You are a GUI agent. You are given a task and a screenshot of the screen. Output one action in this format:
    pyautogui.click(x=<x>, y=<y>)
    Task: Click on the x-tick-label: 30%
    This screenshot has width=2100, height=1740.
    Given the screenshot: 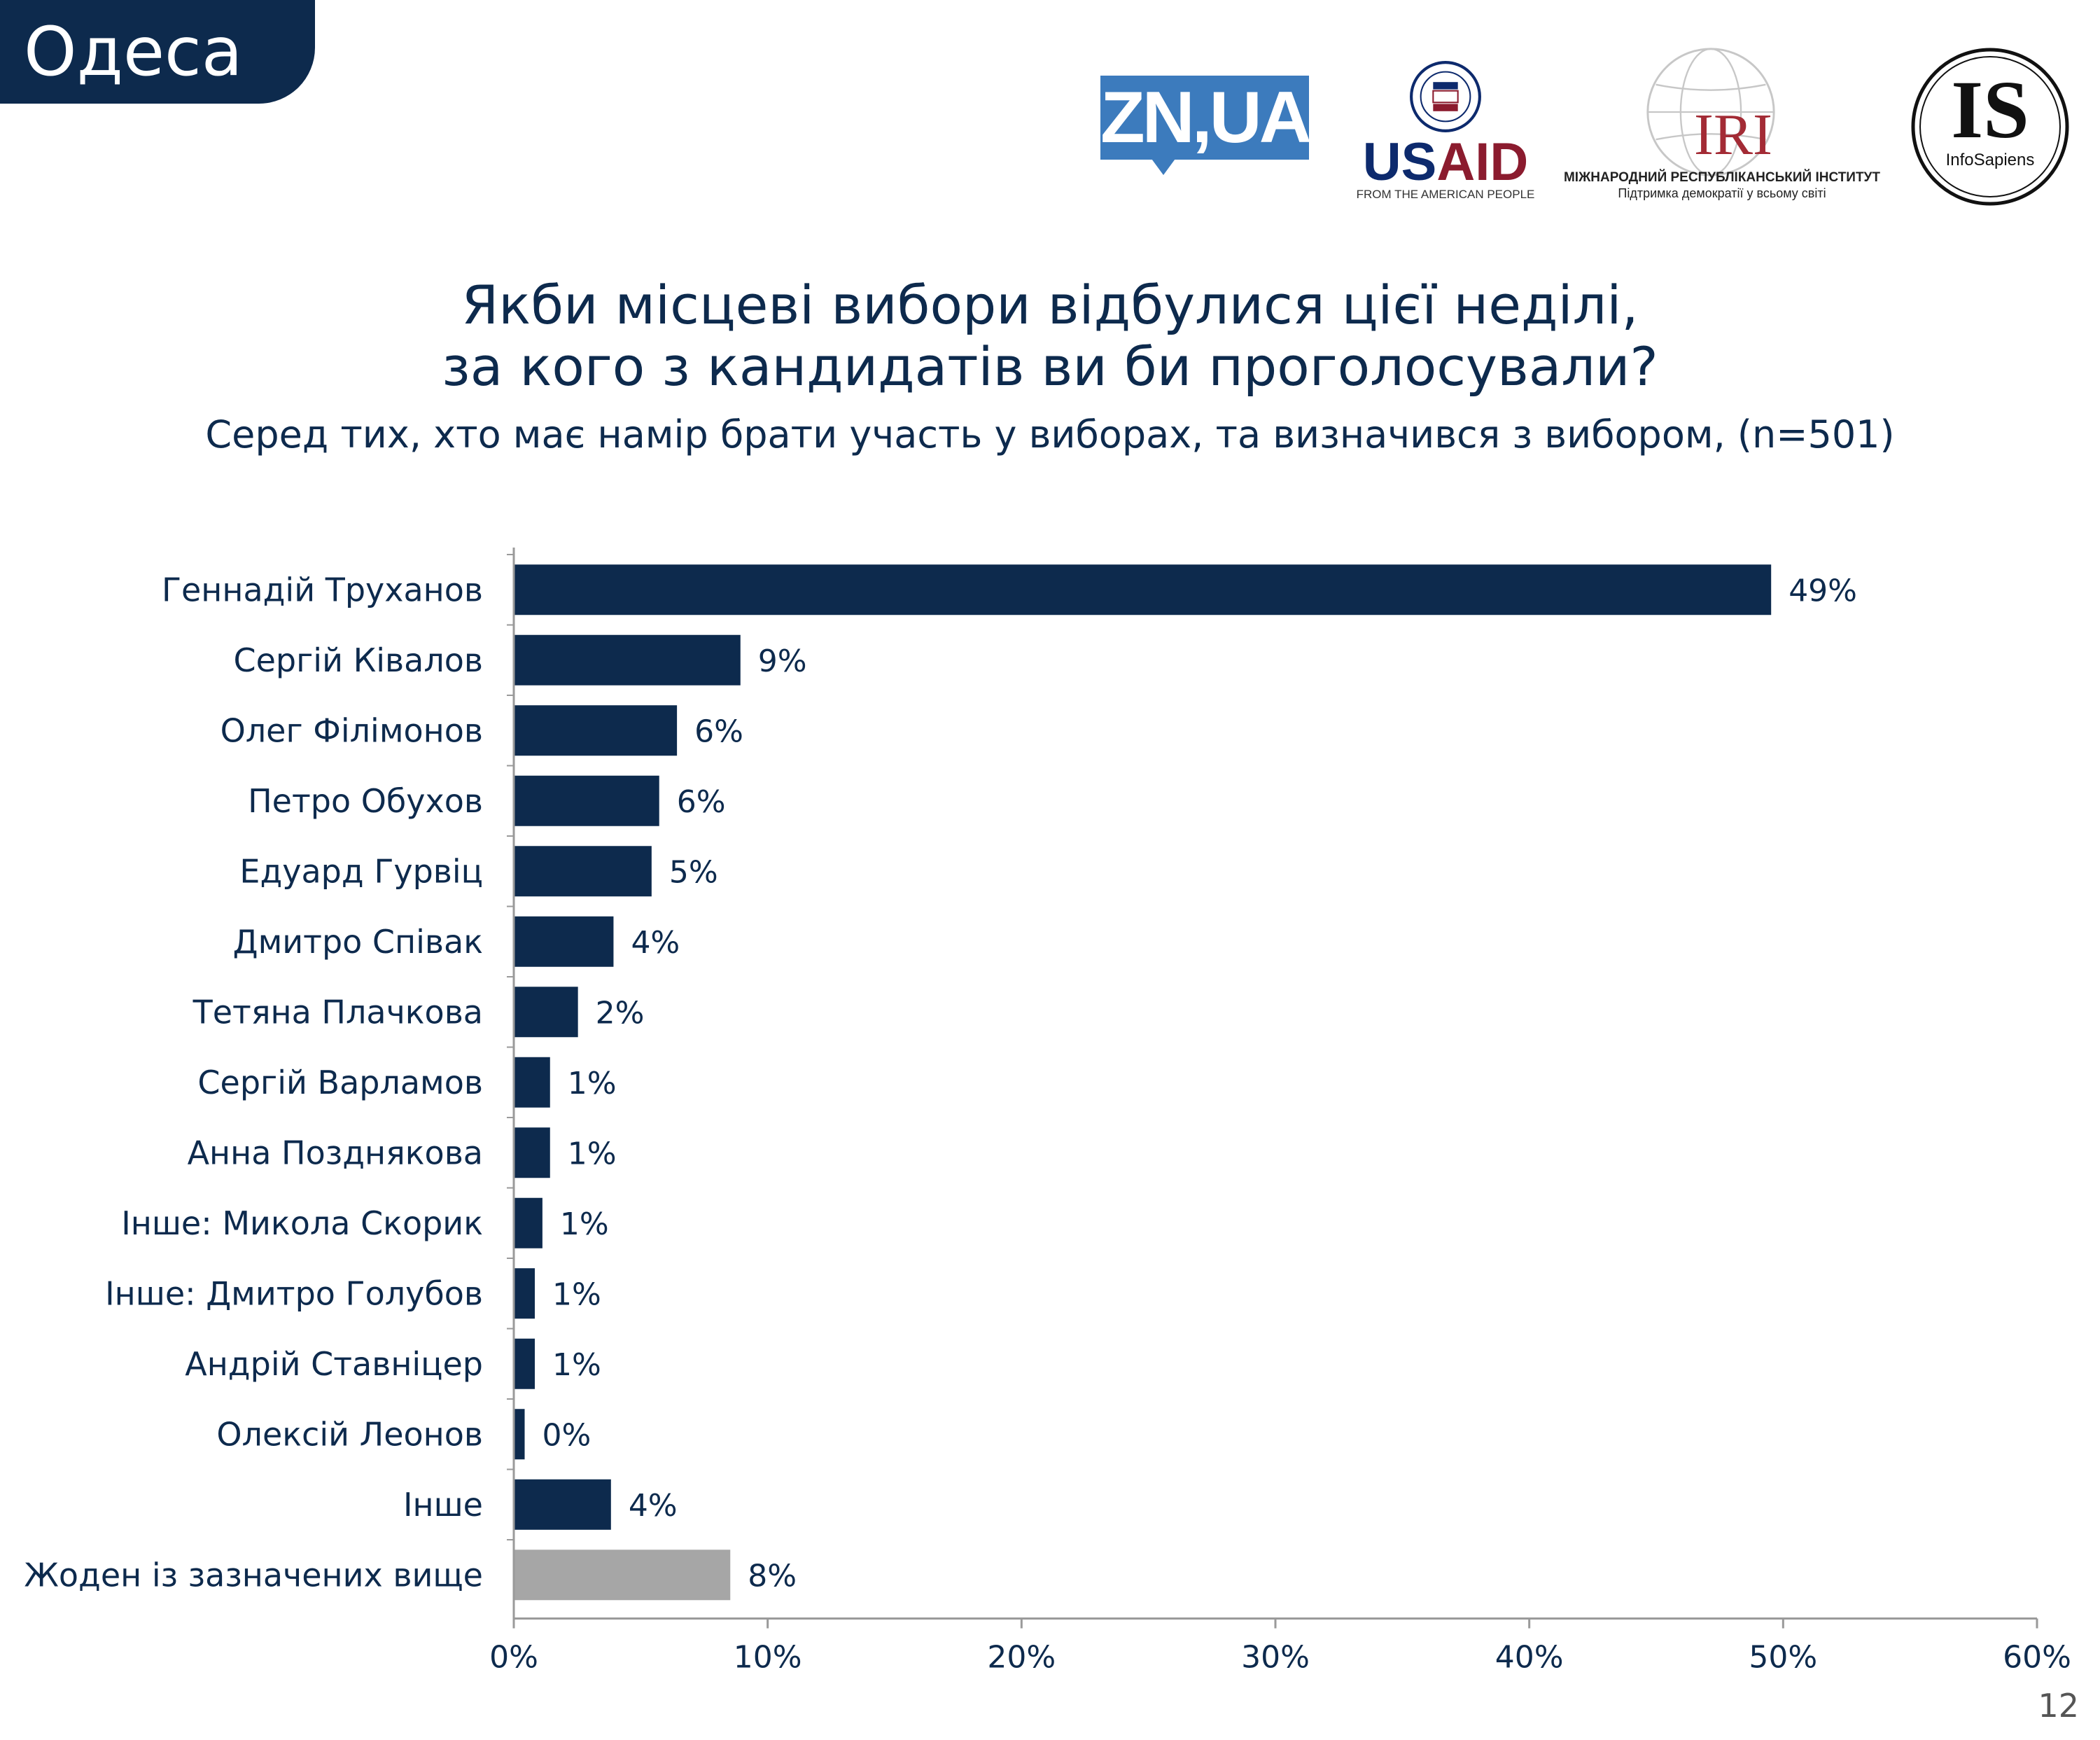 What is the action you would take?
    pyautogui.click(x=1275, y=1658)
    